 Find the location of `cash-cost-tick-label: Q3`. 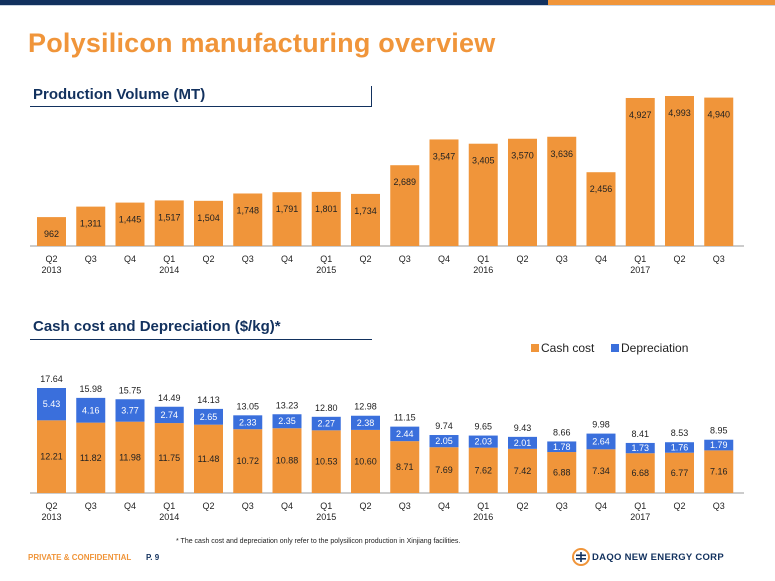

cash-cost-tick-label: Q3 is located at coordinates (248, 506).